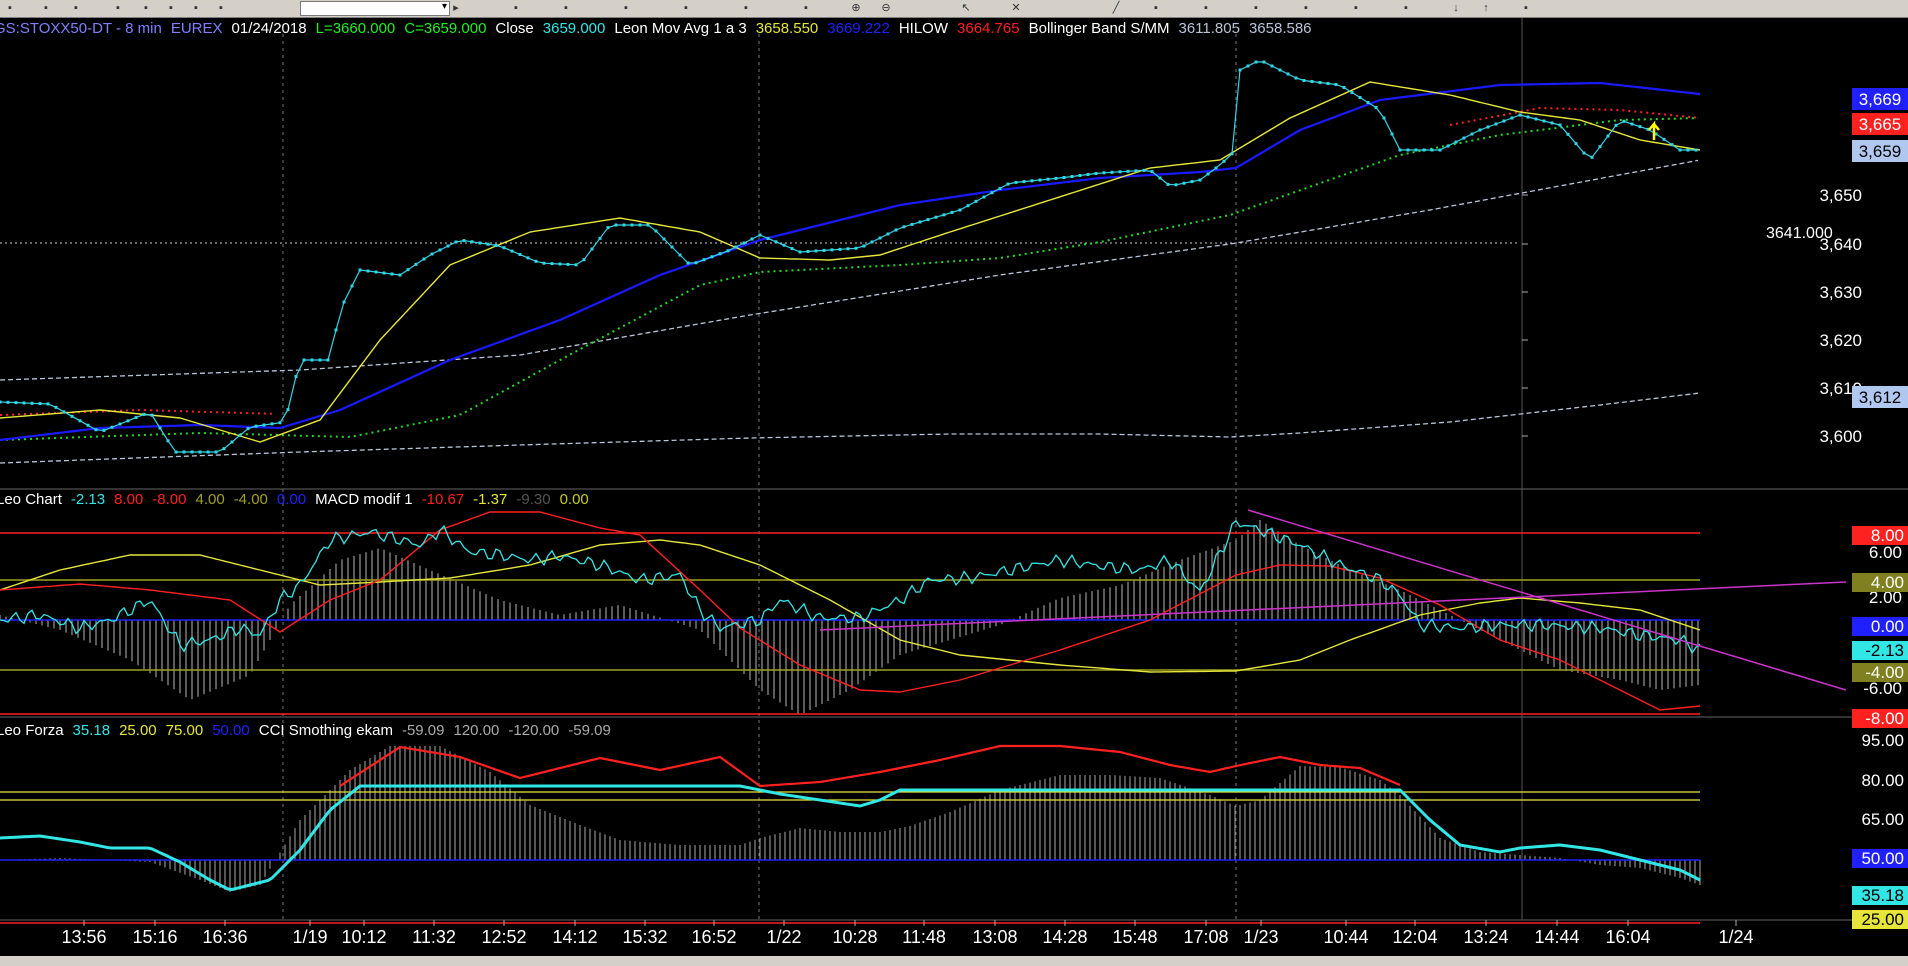 This screenshot has width=1908, height=966. I want to click on y-axis-tick-label: 2.00, so click(1885, 597).